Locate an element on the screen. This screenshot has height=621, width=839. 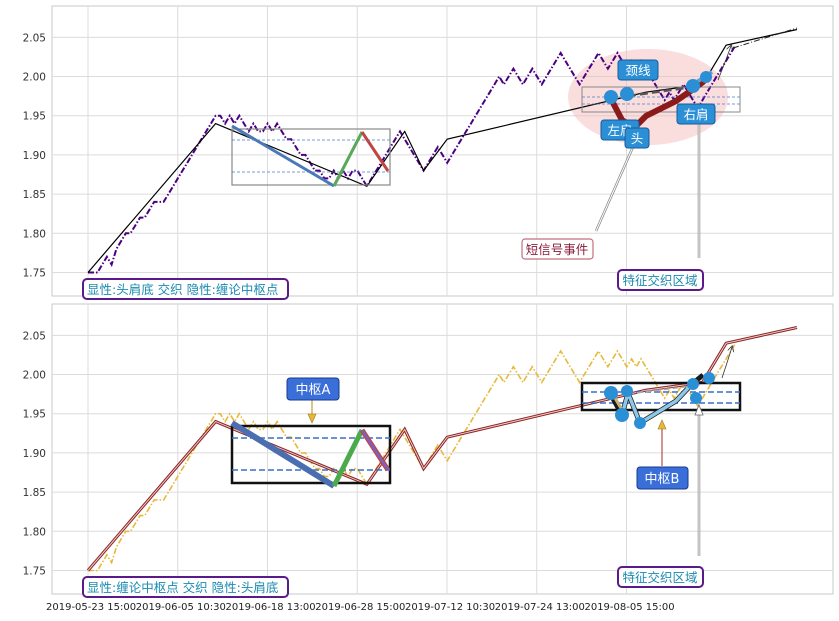
bottom-neckline is located at coordinates (664, 389).